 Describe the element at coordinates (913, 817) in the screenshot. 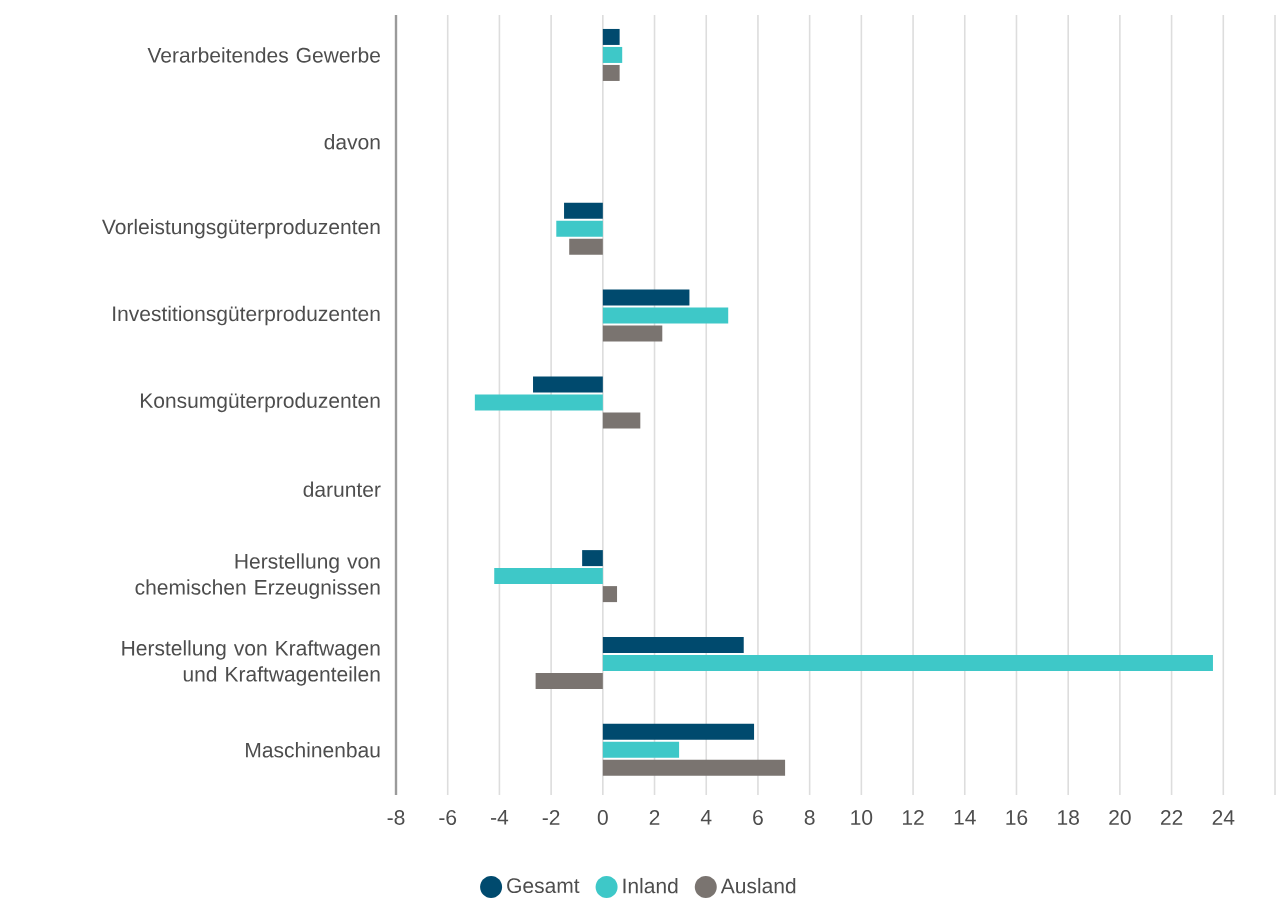

I see `x-tick-label: 12` at that location.